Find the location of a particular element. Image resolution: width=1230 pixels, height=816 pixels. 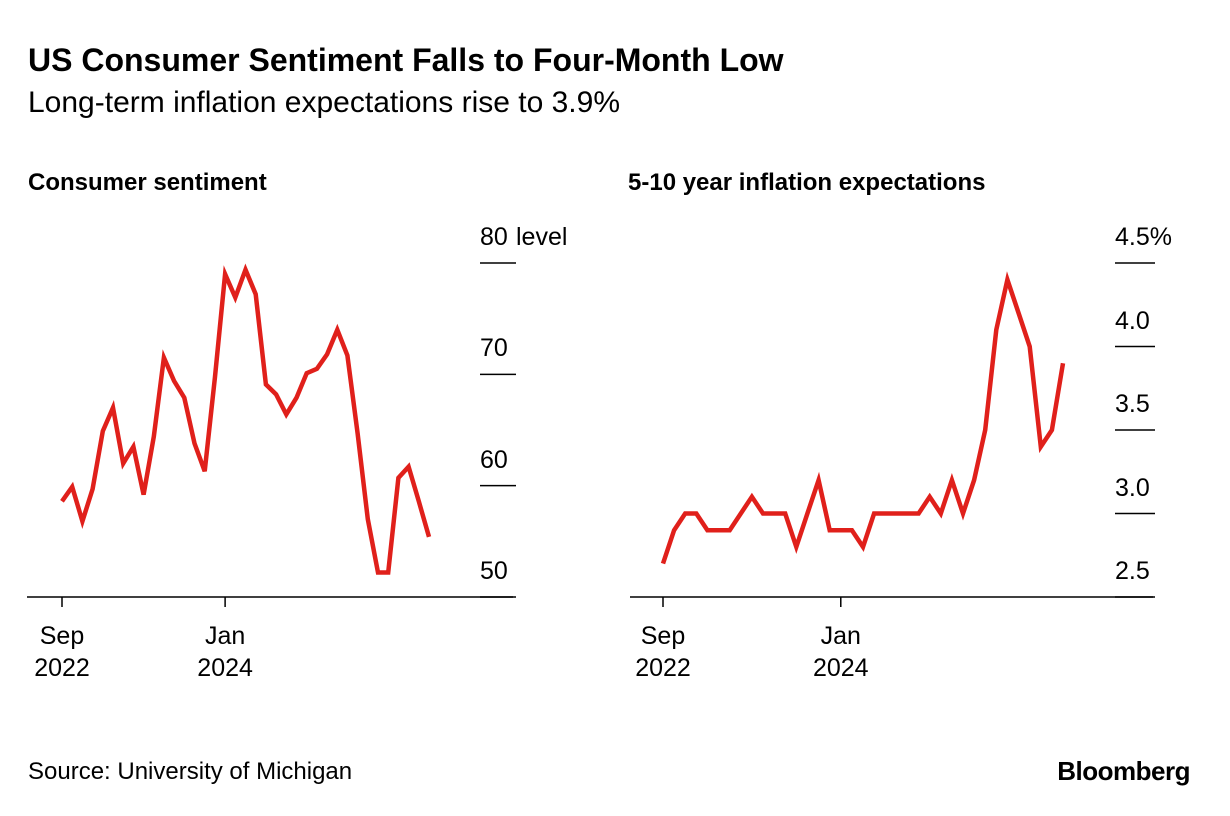

y-tick-label: 4.0 is located at coordinates (1132, 320).